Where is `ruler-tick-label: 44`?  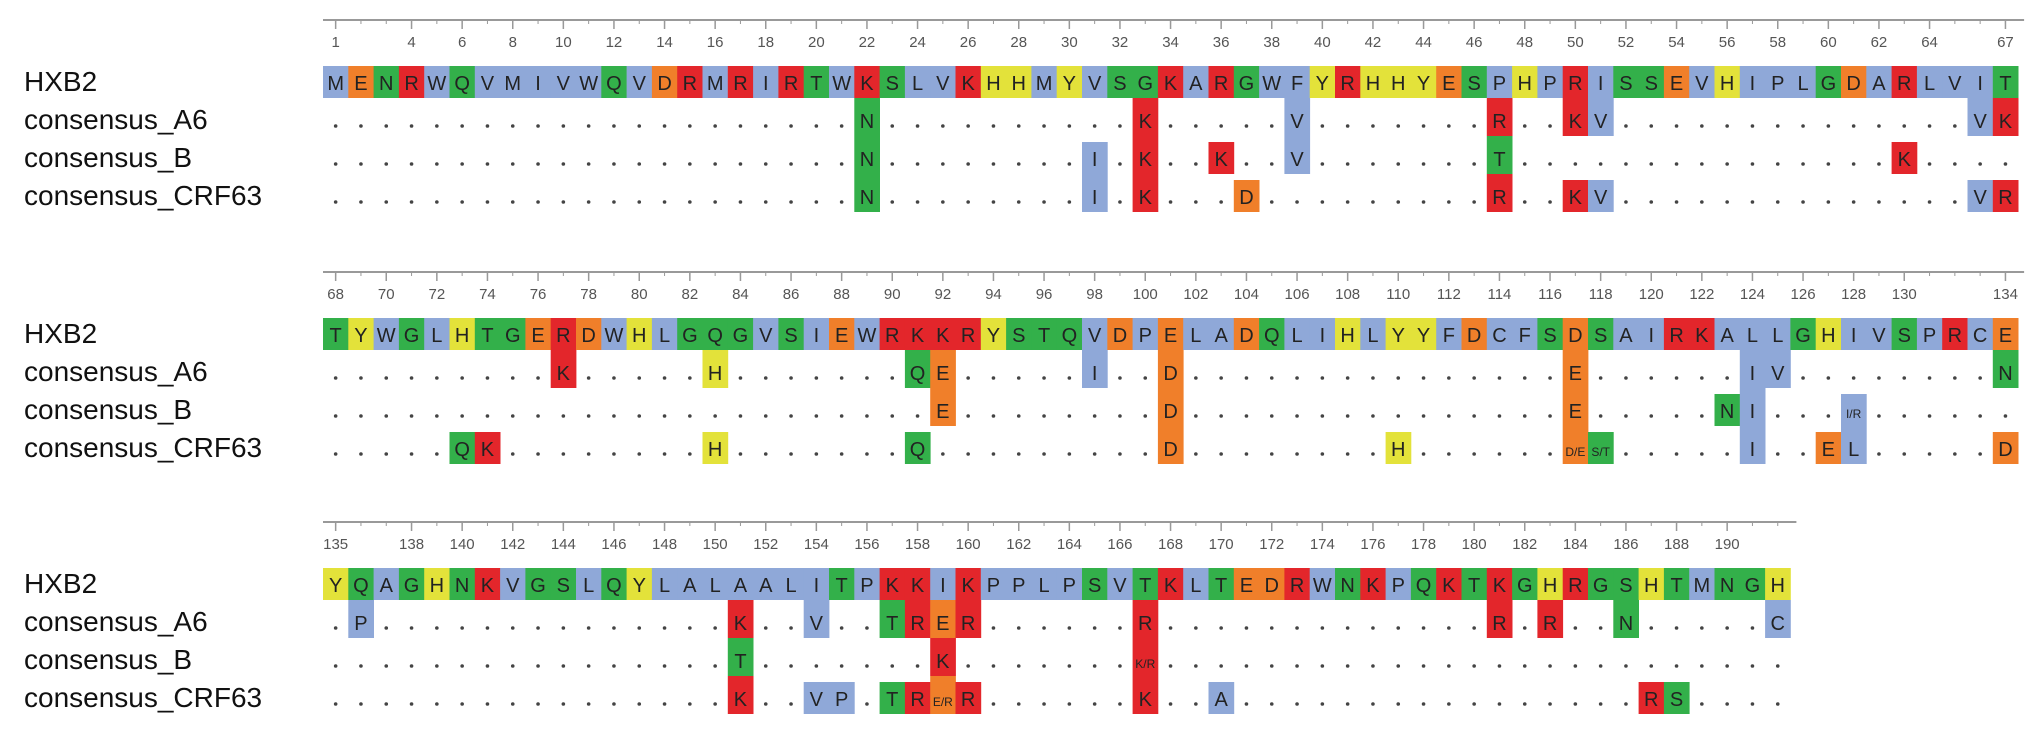 ruler-tick-label: 44 is located at coordinates (1423, 42).